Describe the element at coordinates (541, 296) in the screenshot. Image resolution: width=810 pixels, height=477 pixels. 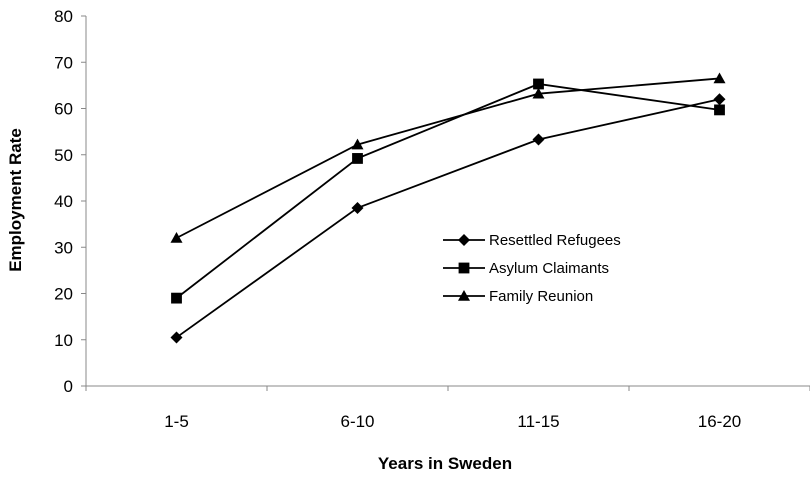
I see `legend-label: Family Reunion` at that location.